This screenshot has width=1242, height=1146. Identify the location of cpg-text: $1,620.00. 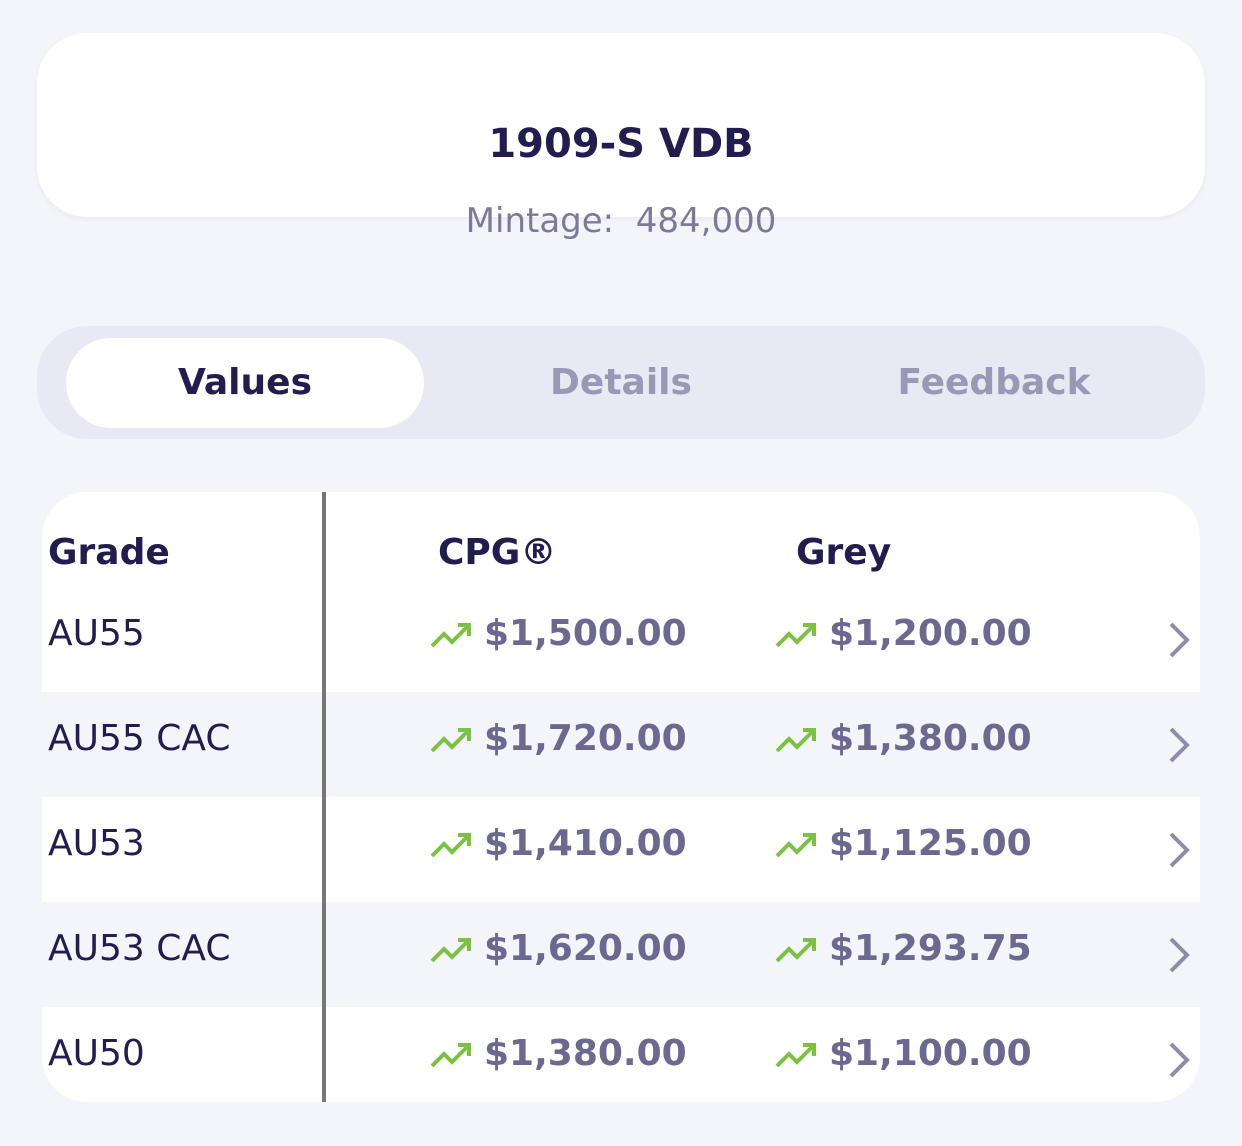
(585, 948).